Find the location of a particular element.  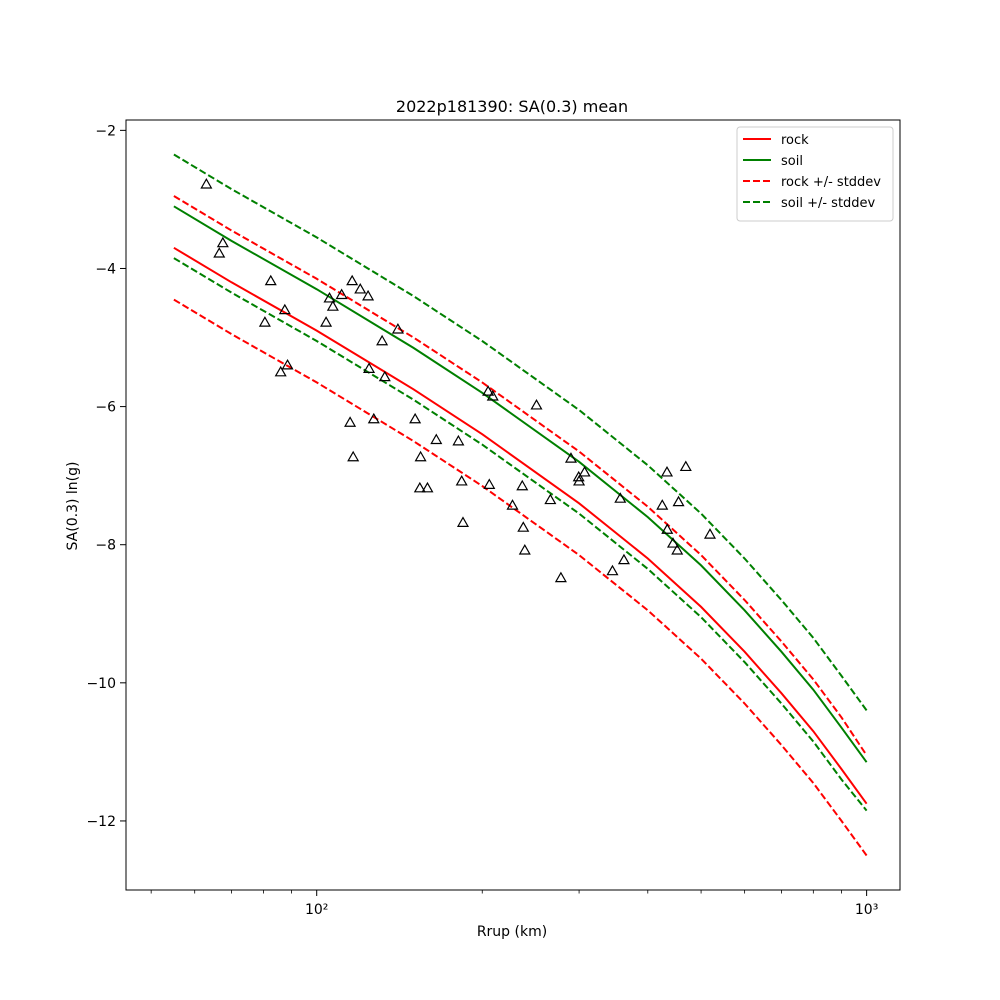

y-tick-label: −4 is located at coordinates (105, 269).